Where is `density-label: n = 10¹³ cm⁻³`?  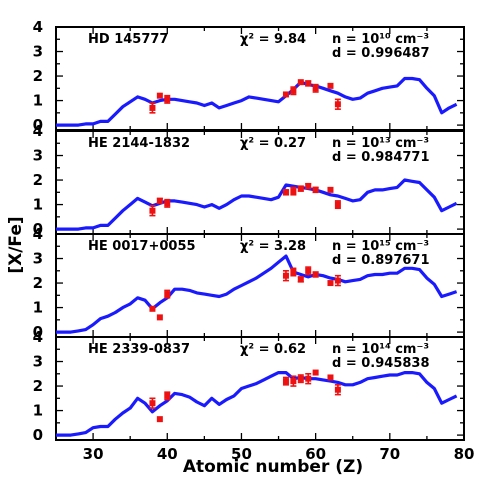 density-label: n = 10¹³ cm⁻³ is located at coordinates (380, 143).